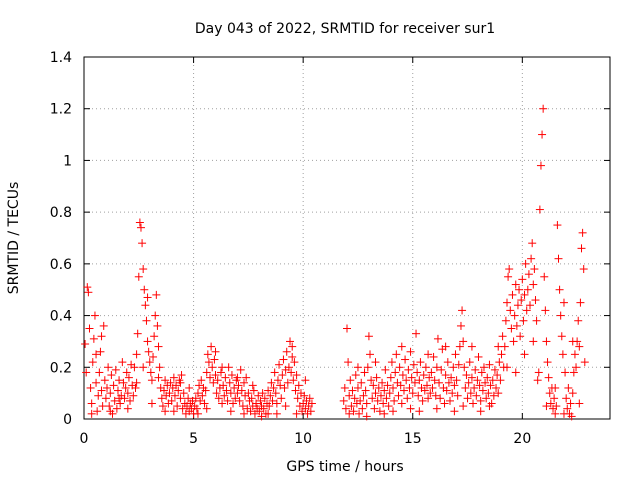  Describe the element at coordinates (61, 239) in the screenshot. I see `y-tick-labels: 0 0.2 0.4 0.6 0.8 1 1.2 1.4` at that location.